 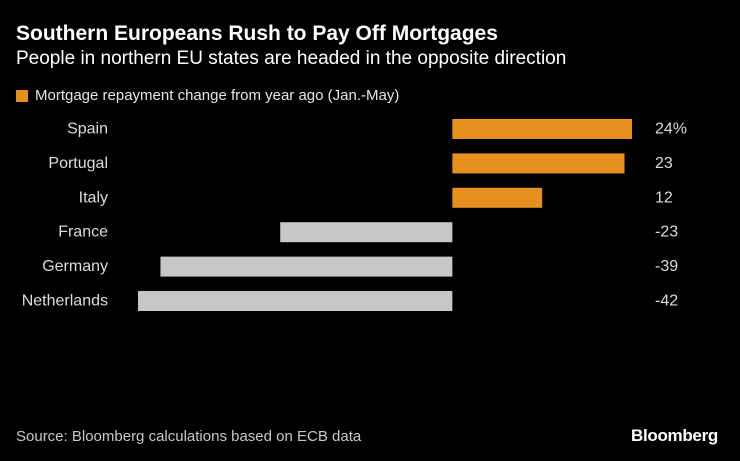 I want to click on category-label: Portugal, so click(x=78, y=163).